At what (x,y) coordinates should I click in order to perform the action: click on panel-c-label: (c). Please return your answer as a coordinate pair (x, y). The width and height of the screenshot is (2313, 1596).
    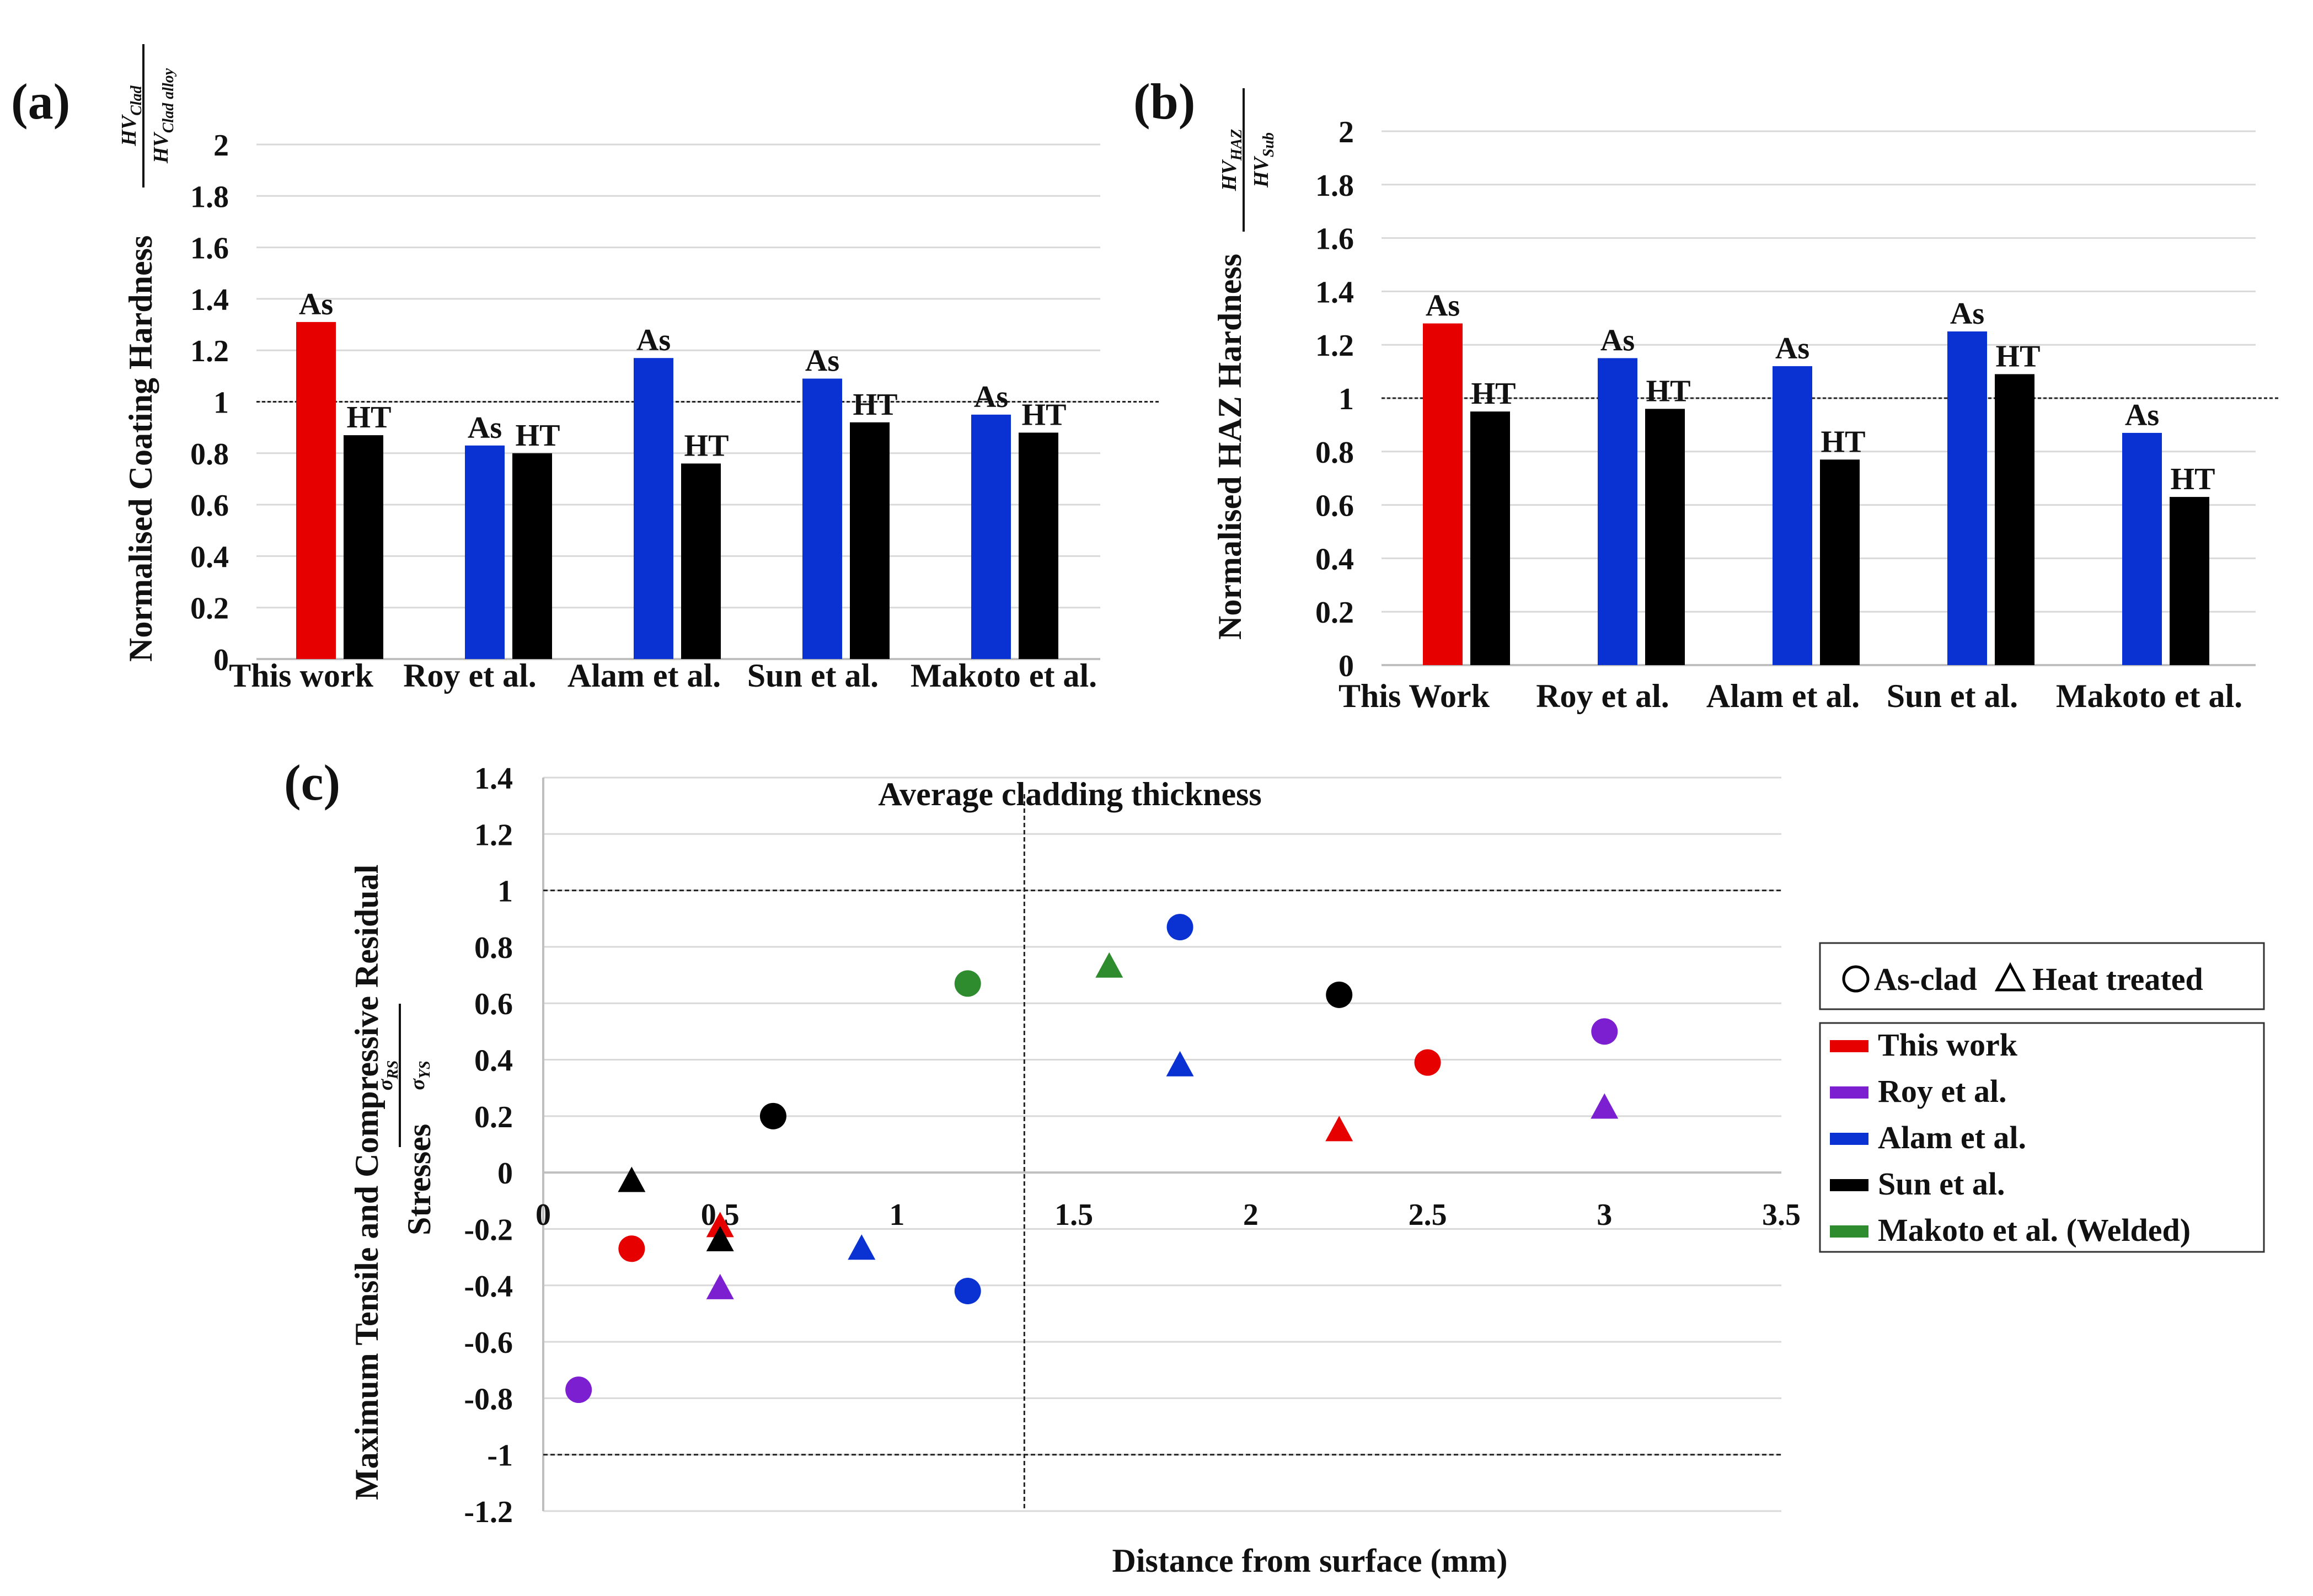
    Looking at the image, I should click on (312, 782).